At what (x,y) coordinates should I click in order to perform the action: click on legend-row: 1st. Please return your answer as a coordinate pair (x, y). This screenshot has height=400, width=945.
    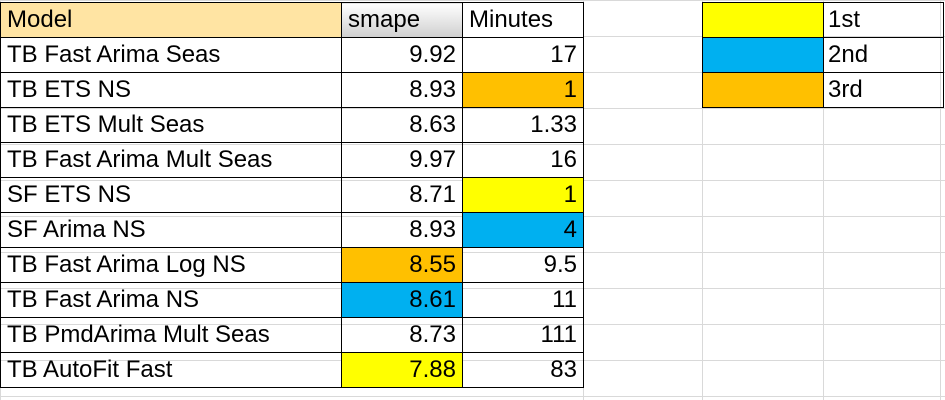
    Looking at the image, I should click on (823, 20).